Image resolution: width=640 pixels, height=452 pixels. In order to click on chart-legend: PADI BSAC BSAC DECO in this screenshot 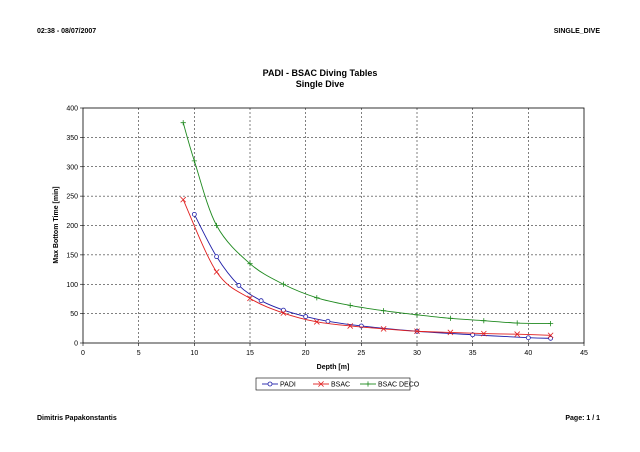, I will do `click(337, 384)`.